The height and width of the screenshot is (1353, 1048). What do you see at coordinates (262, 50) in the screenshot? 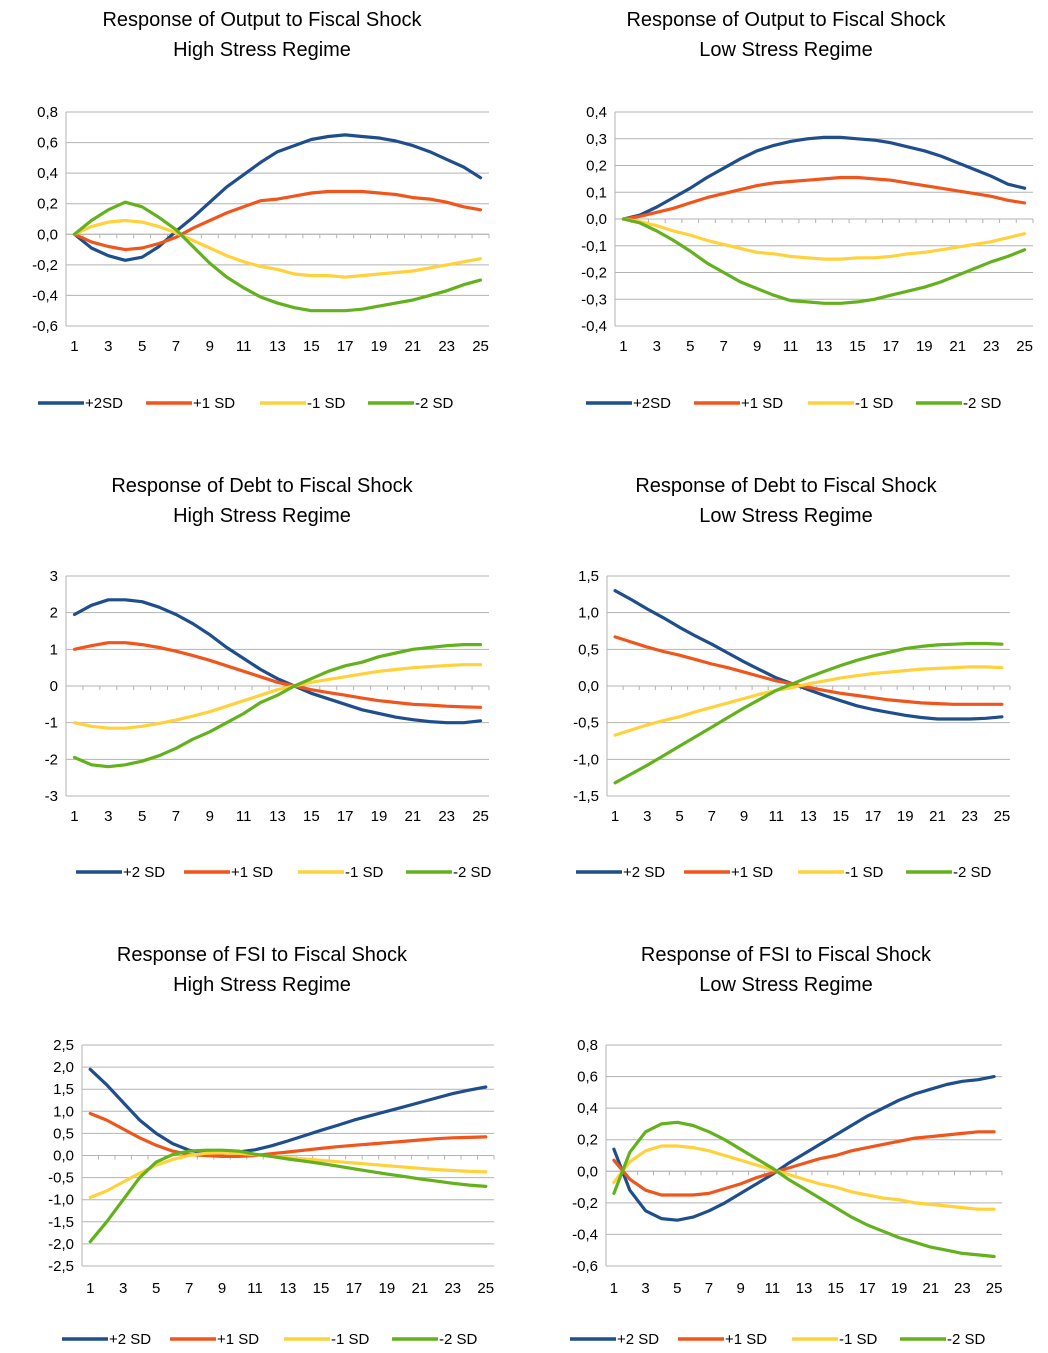
I see `chart-title-line2: High Stress Regime` at bounding box center [262, 50].